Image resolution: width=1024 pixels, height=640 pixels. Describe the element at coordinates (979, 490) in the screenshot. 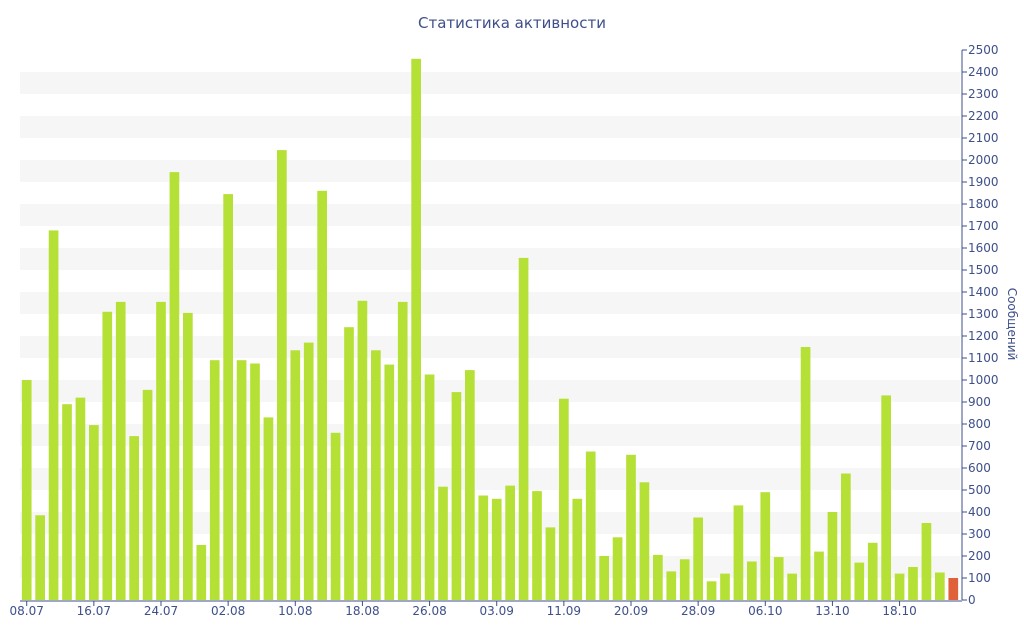

I see `y-tick-label: 500` at that location.